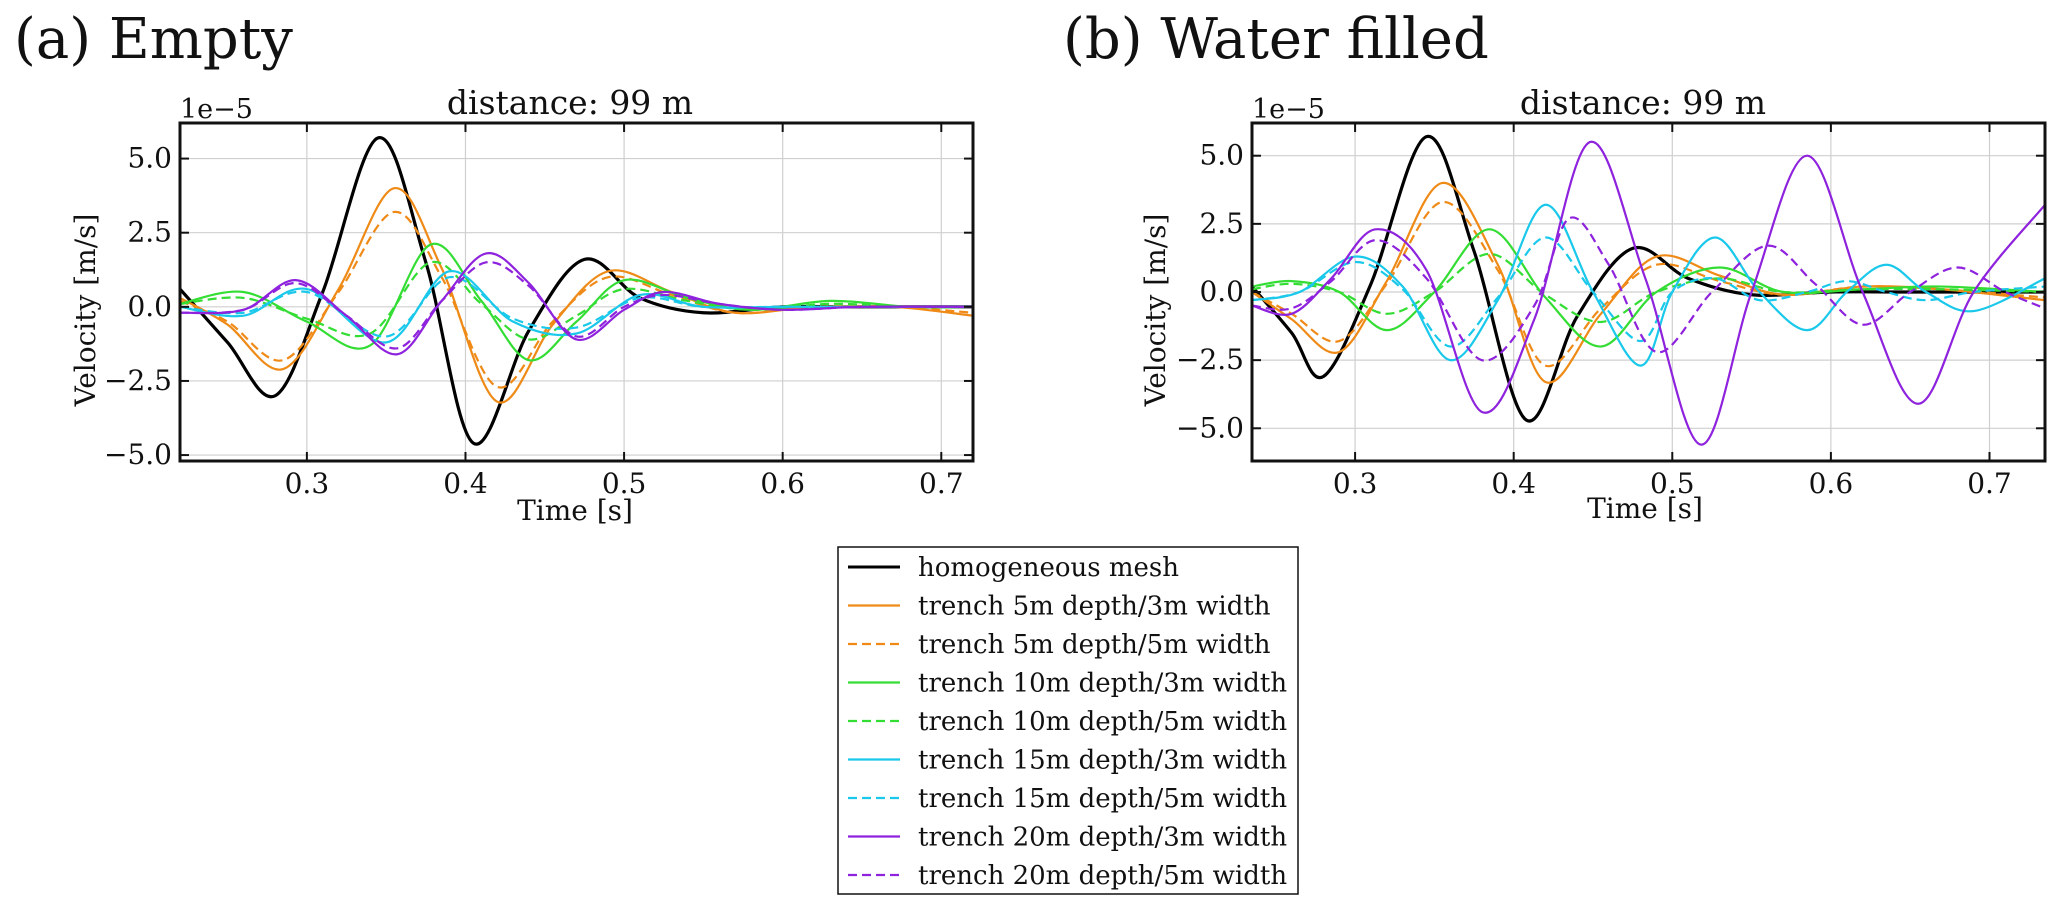 The width and height of the screenshot is (2067, 915). Describe the element at coordinates (1102, 684) in the screenshot. I see `legend-label: trench 10m depth/3m width` at that location.